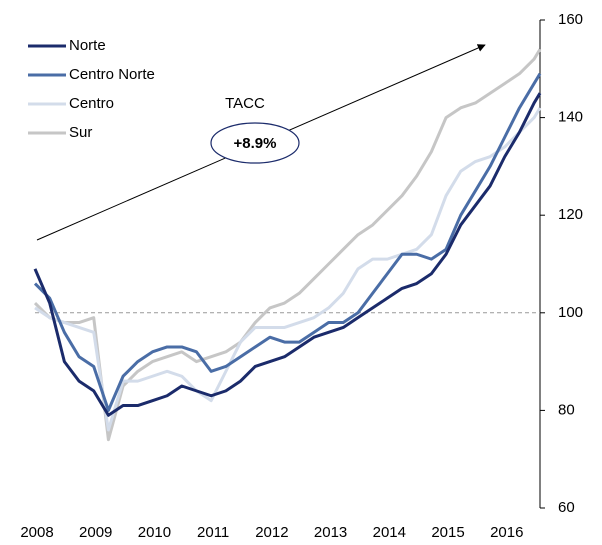 This screenshot has height=545, width=602. What do you see at coordinates (154, 532) in the screenshot?
I see `x-tick-label: 2010` at bounding box center [154, 532].